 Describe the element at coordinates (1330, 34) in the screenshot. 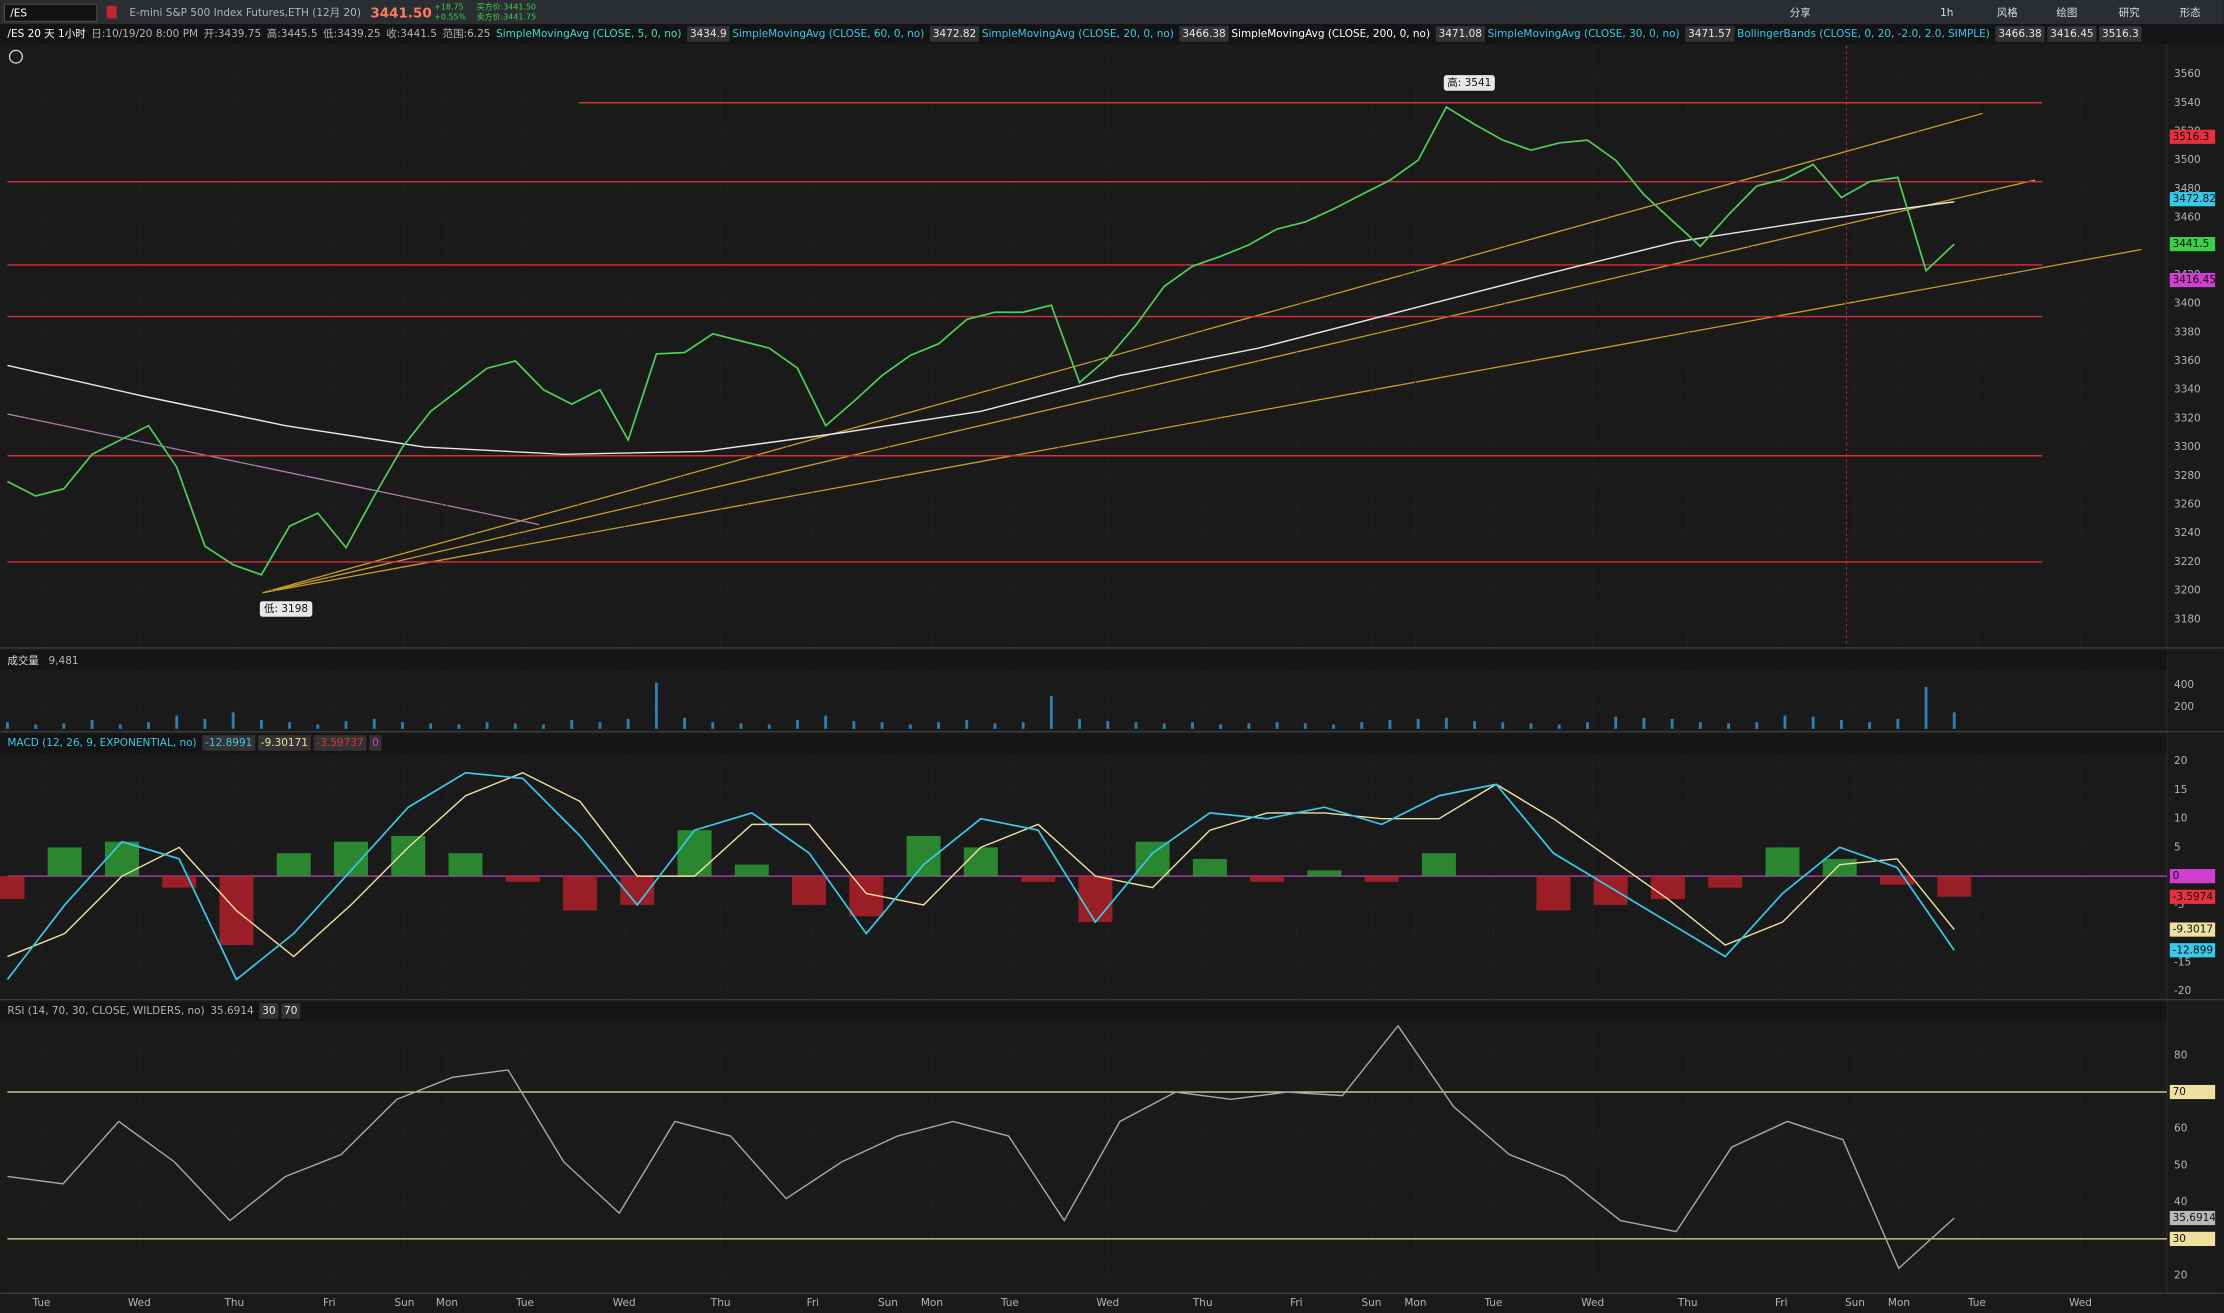

I see `study-label: SimpleMovingAvg (CLOSE, 200, 0, no)` at that location.